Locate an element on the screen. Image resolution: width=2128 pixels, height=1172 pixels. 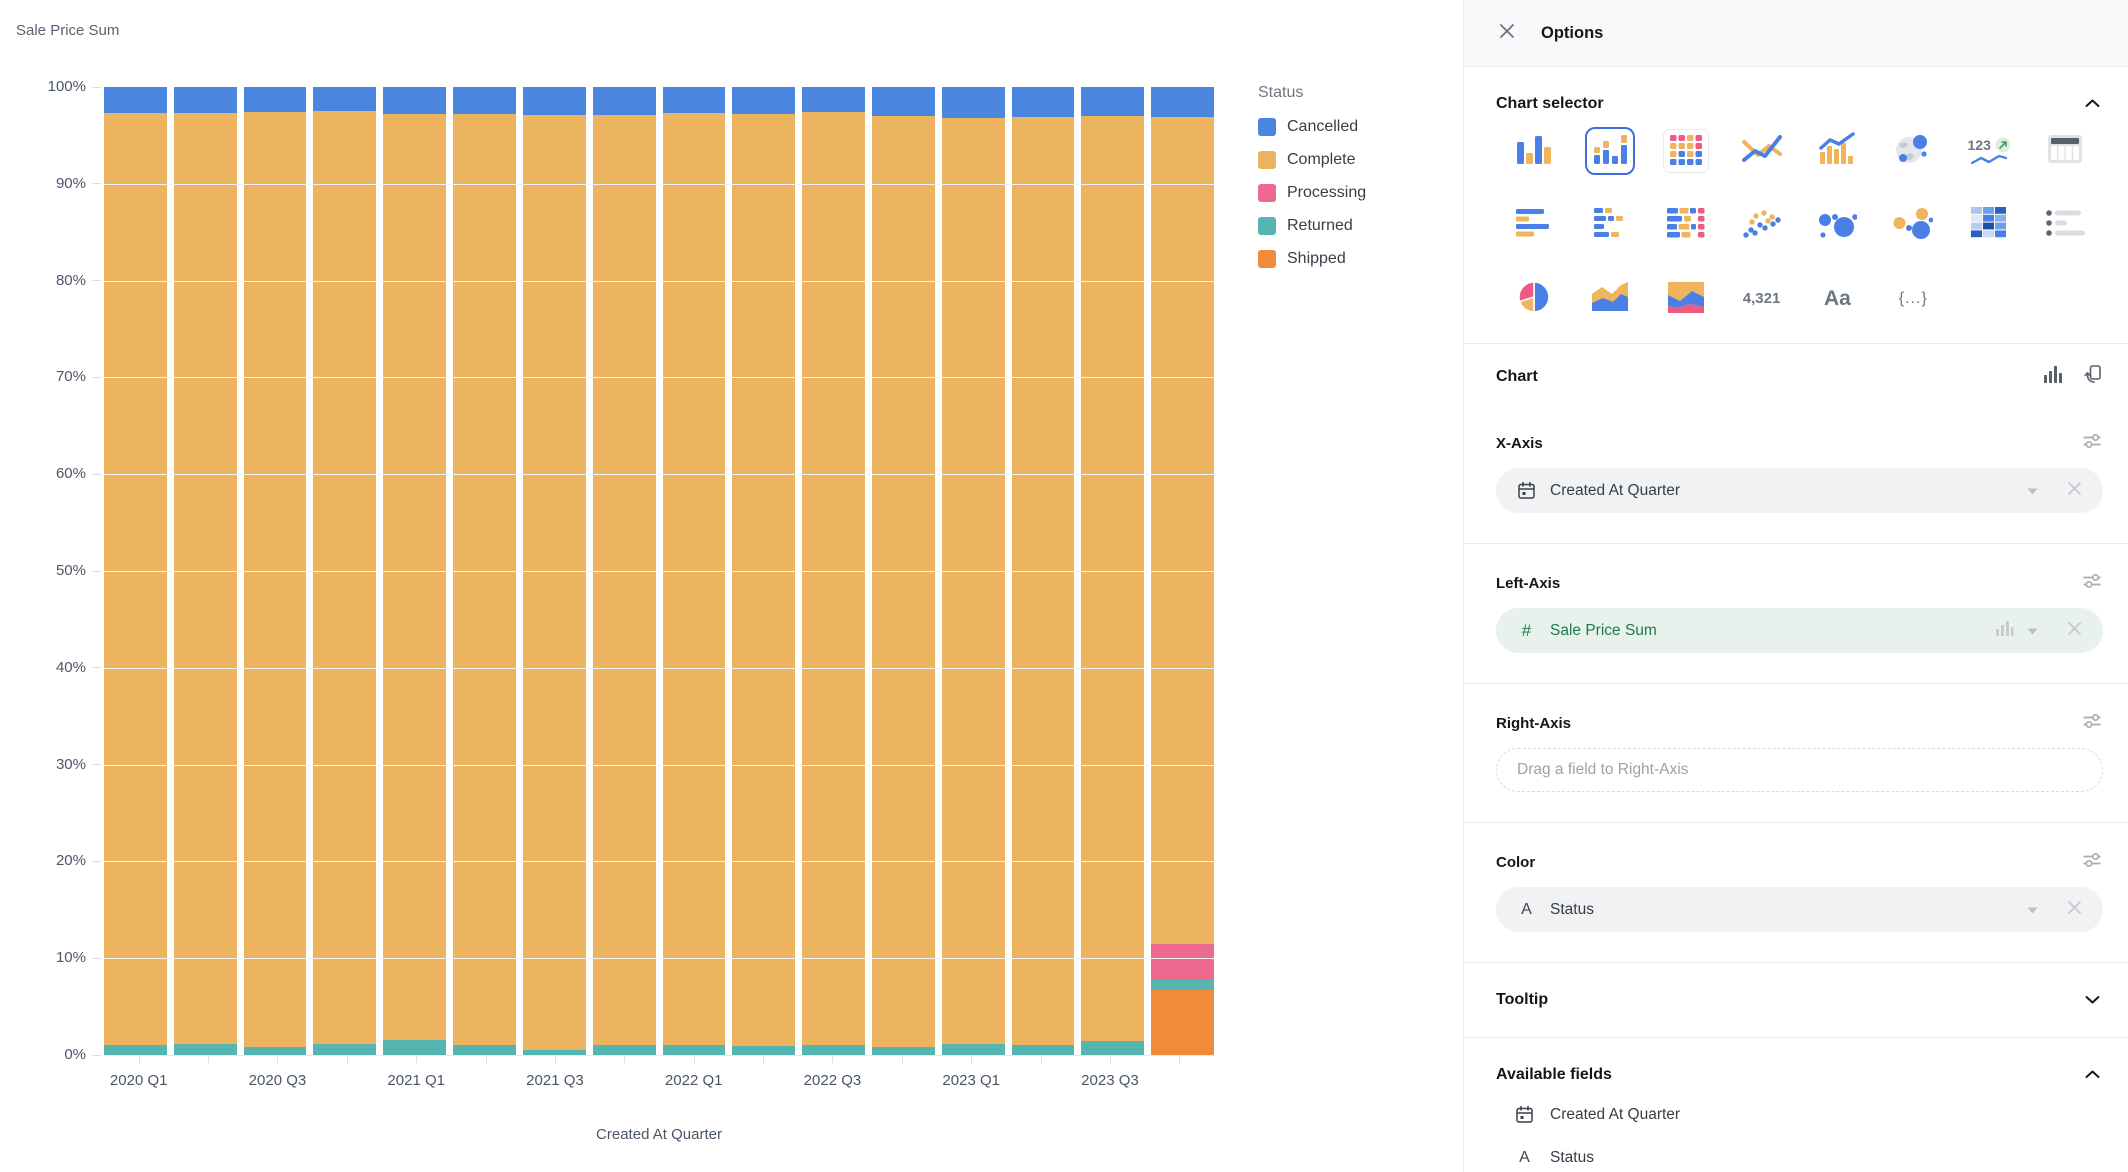
remove-x-axis-field-button is located at coordinates (2074, 491).